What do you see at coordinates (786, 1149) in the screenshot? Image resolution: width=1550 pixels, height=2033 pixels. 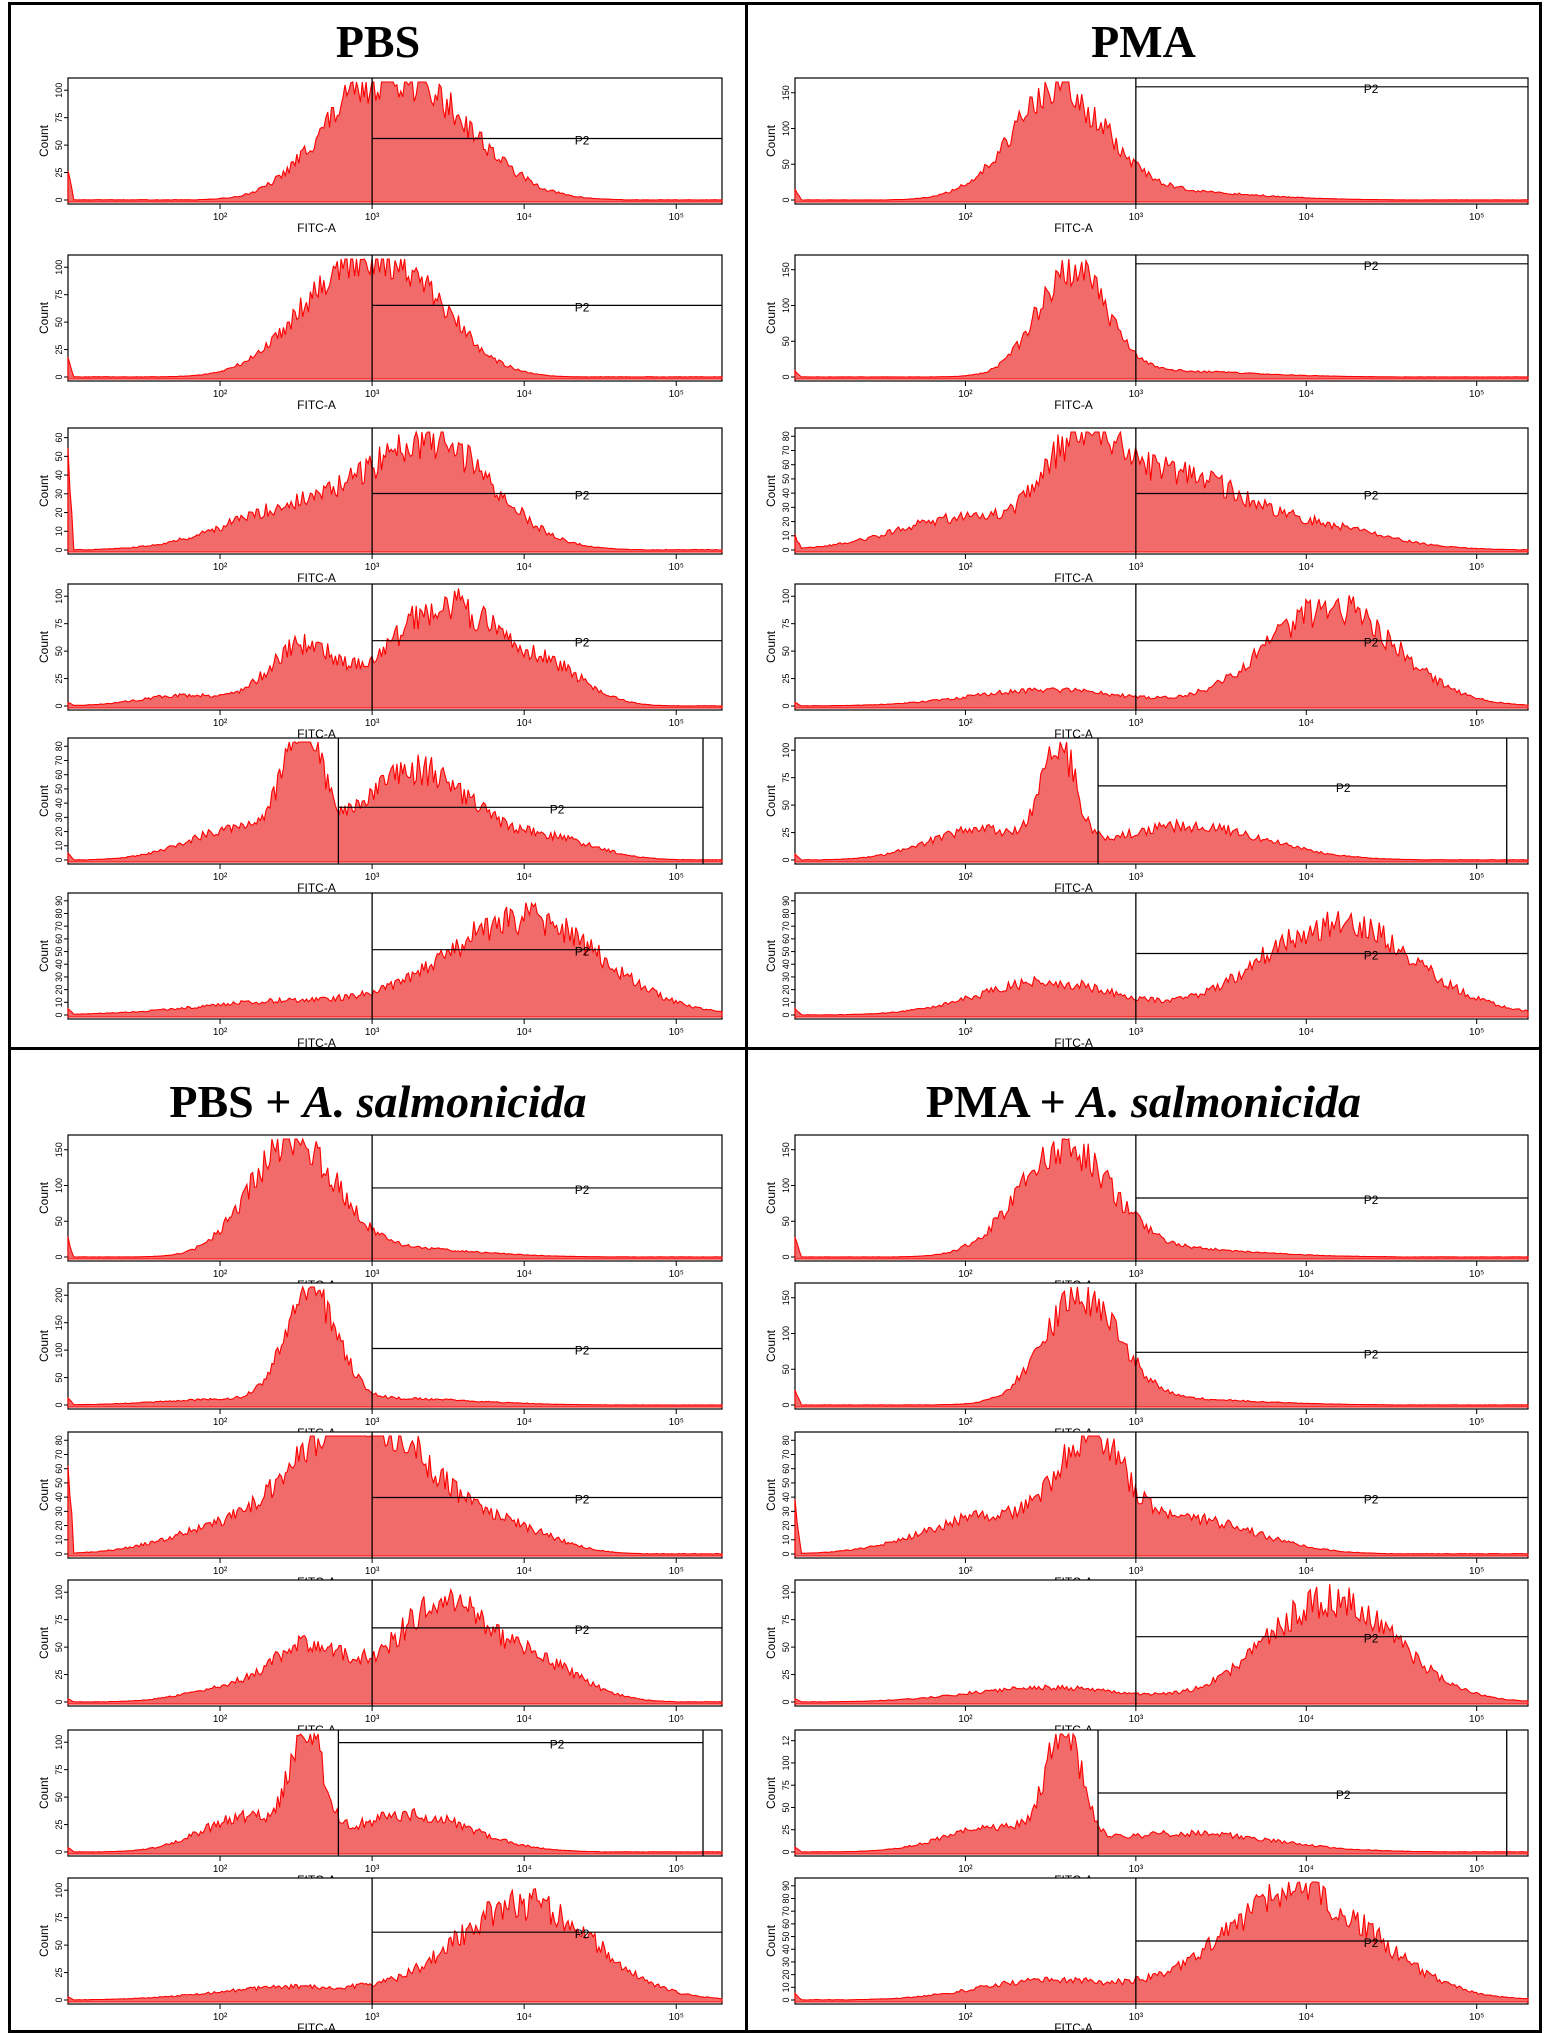 I see `y-tick-label: 150` at bounding box center [786, 1149].